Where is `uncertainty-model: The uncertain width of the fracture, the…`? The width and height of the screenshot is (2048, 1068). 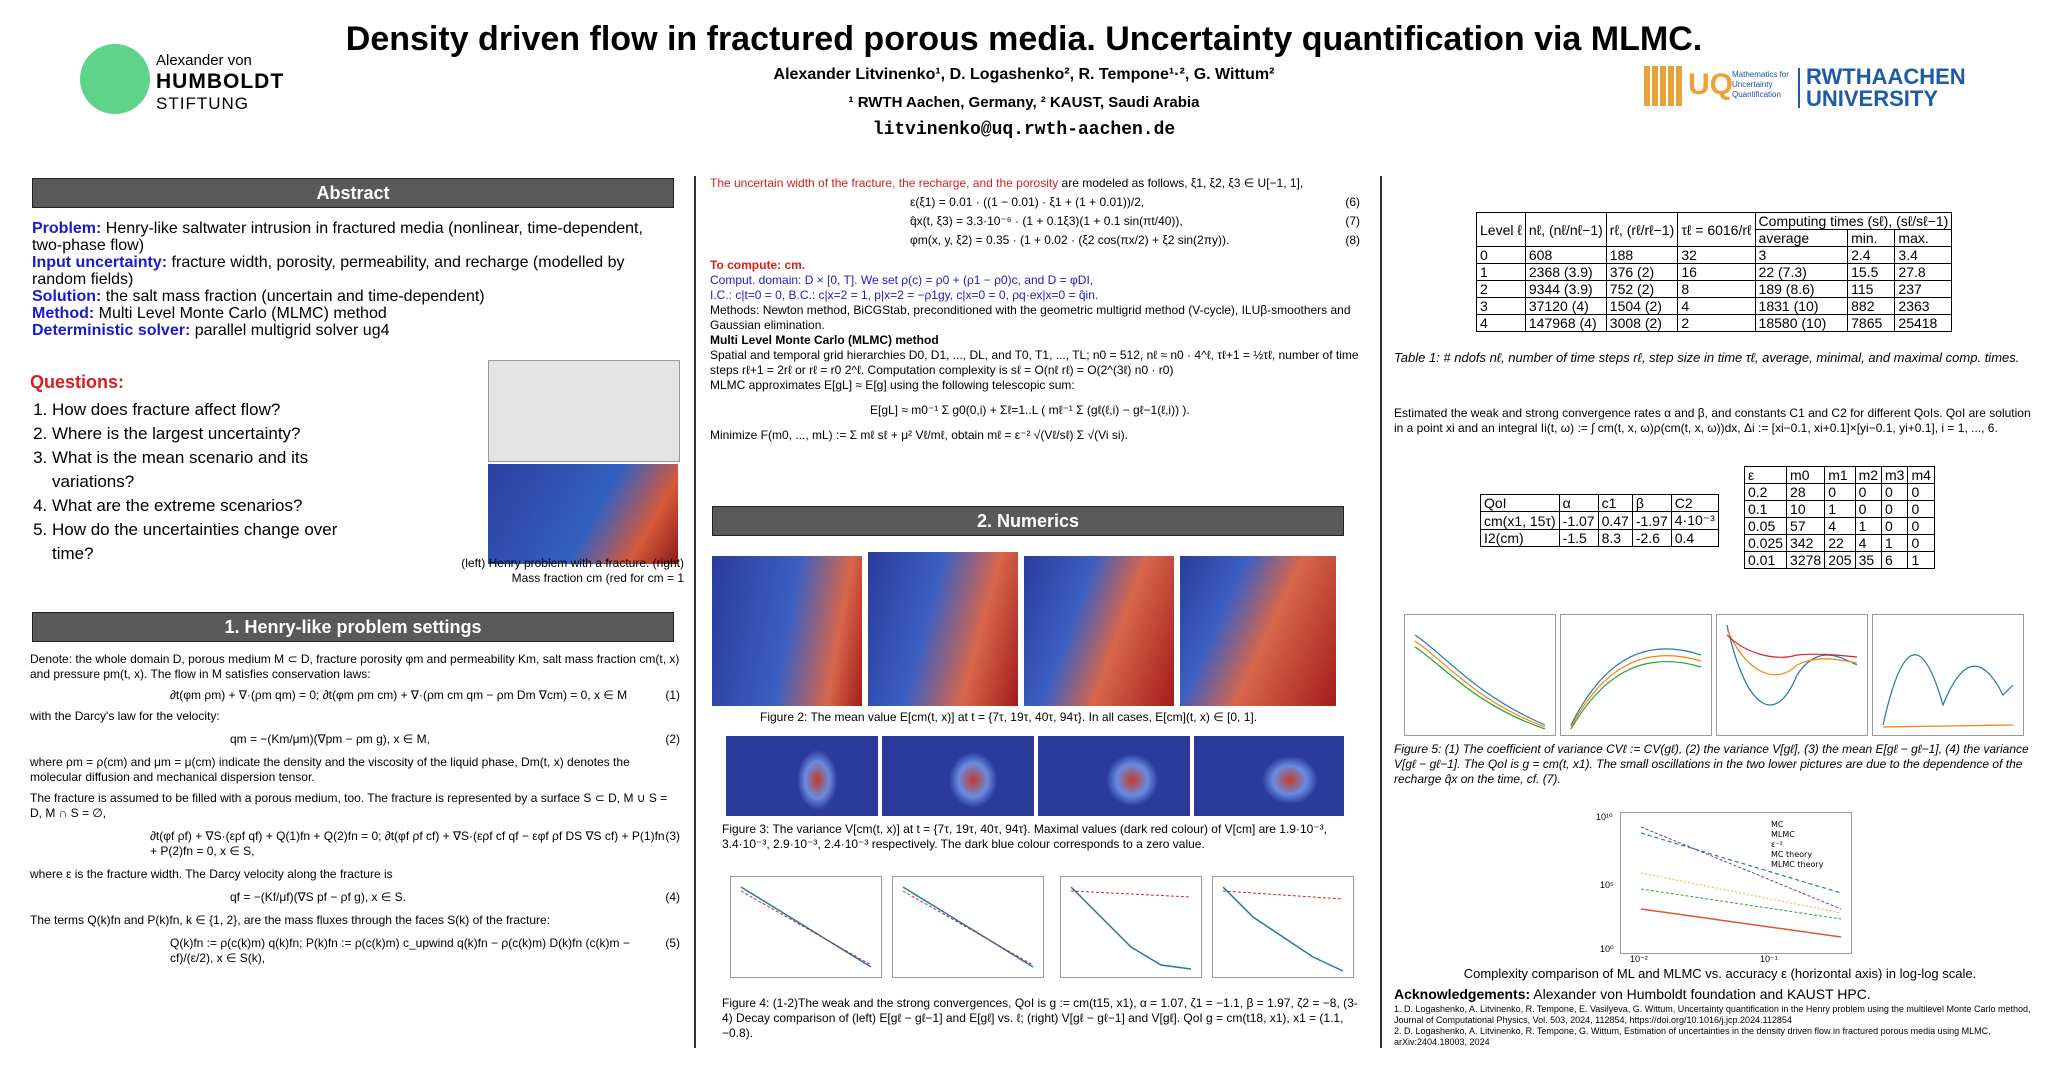
uncertainty-model: The uncertain width of the fracture, the… is located at coordinates (1035, 309).